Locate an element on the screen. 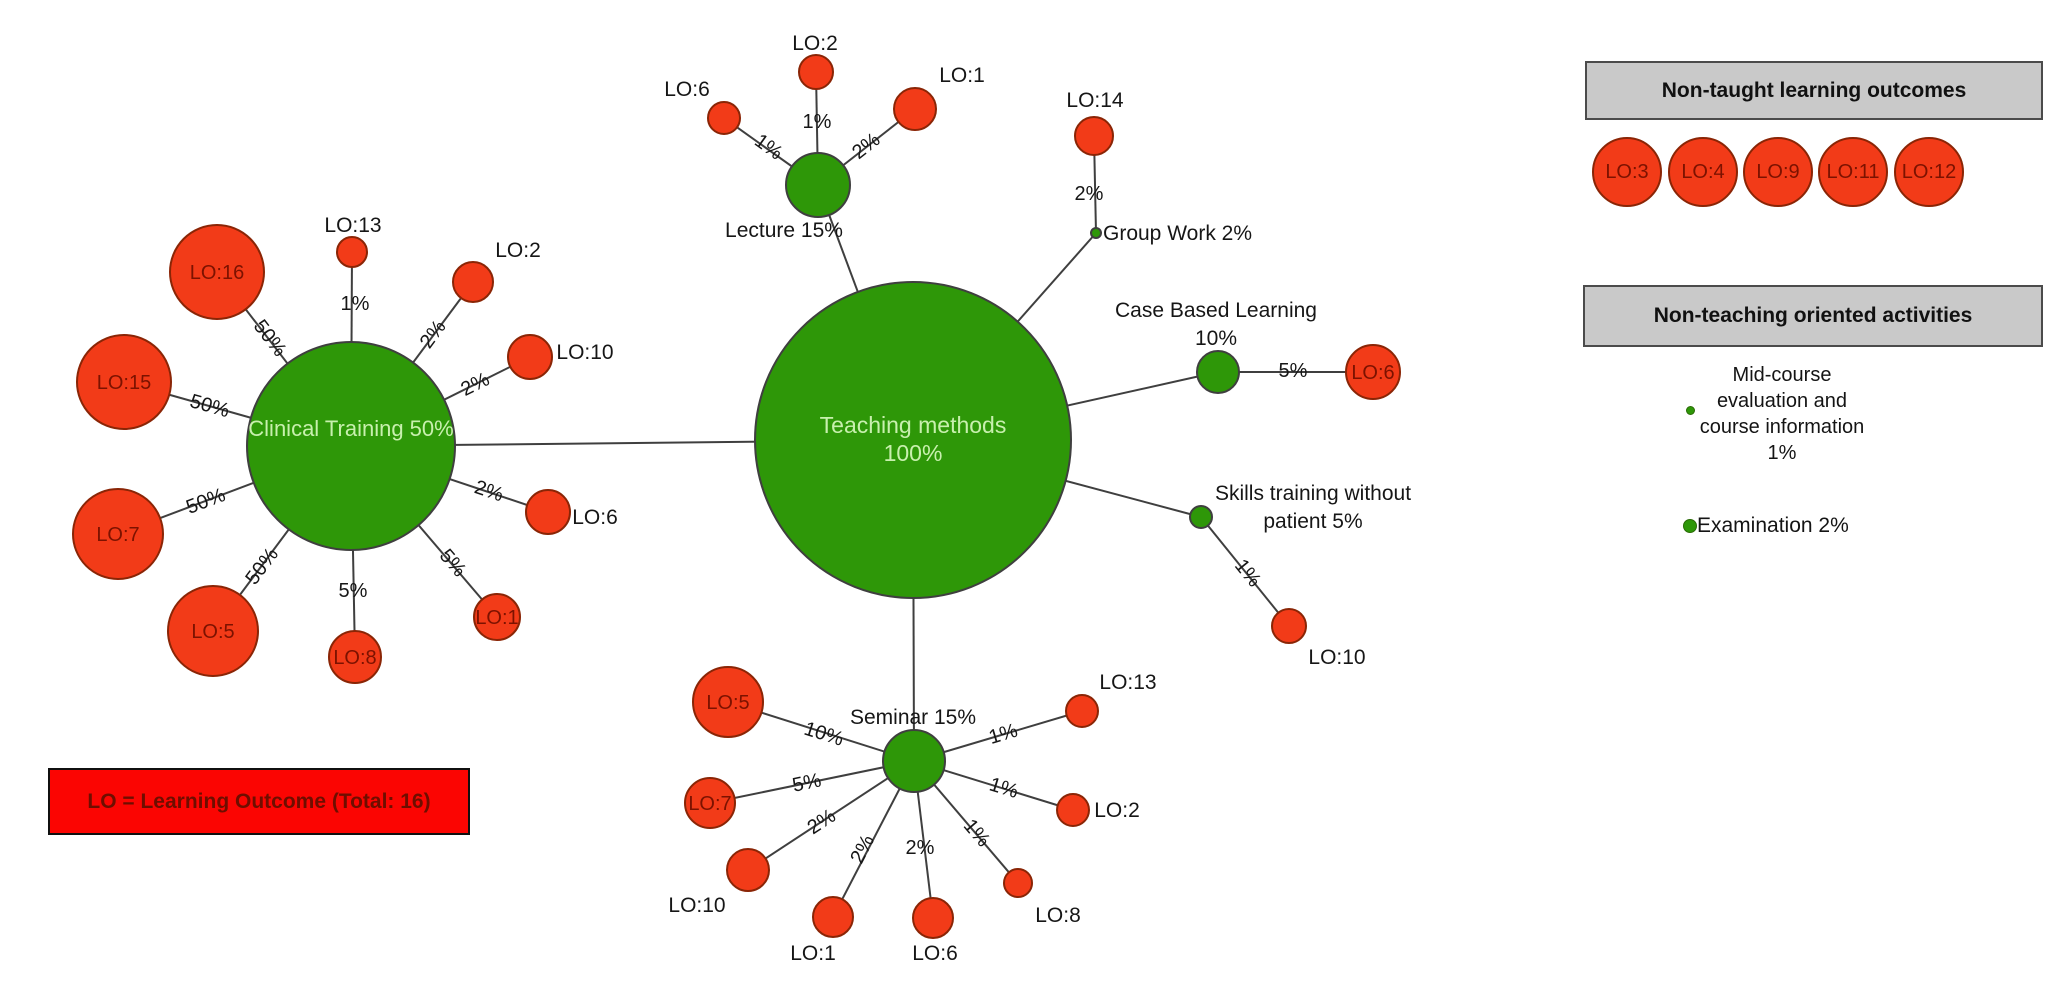 The image size is (2059, 1001). label-sem_lo10: LO:10 is located at coordinates (696, 905).